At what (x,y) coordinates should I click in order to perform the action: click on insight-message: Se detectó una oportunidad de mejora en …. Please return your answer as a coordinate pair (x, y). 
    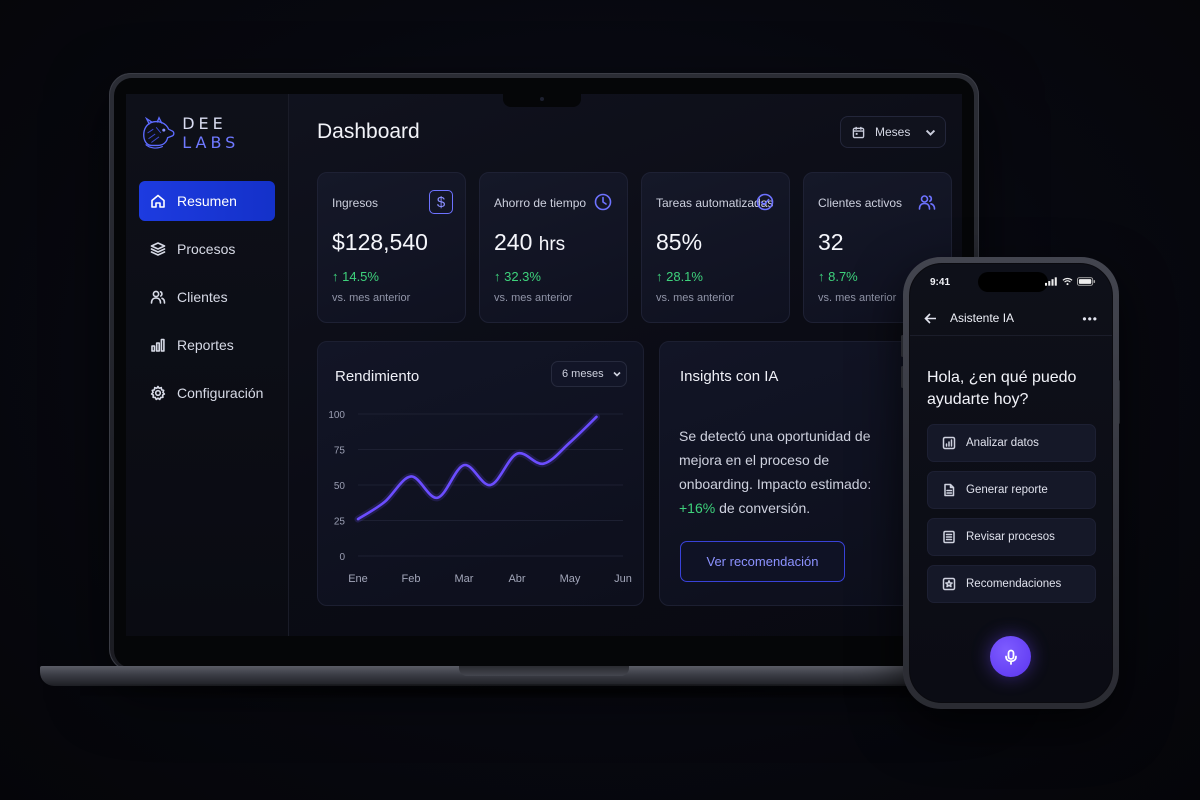
    Looking at the image, I should click on (784, 472).